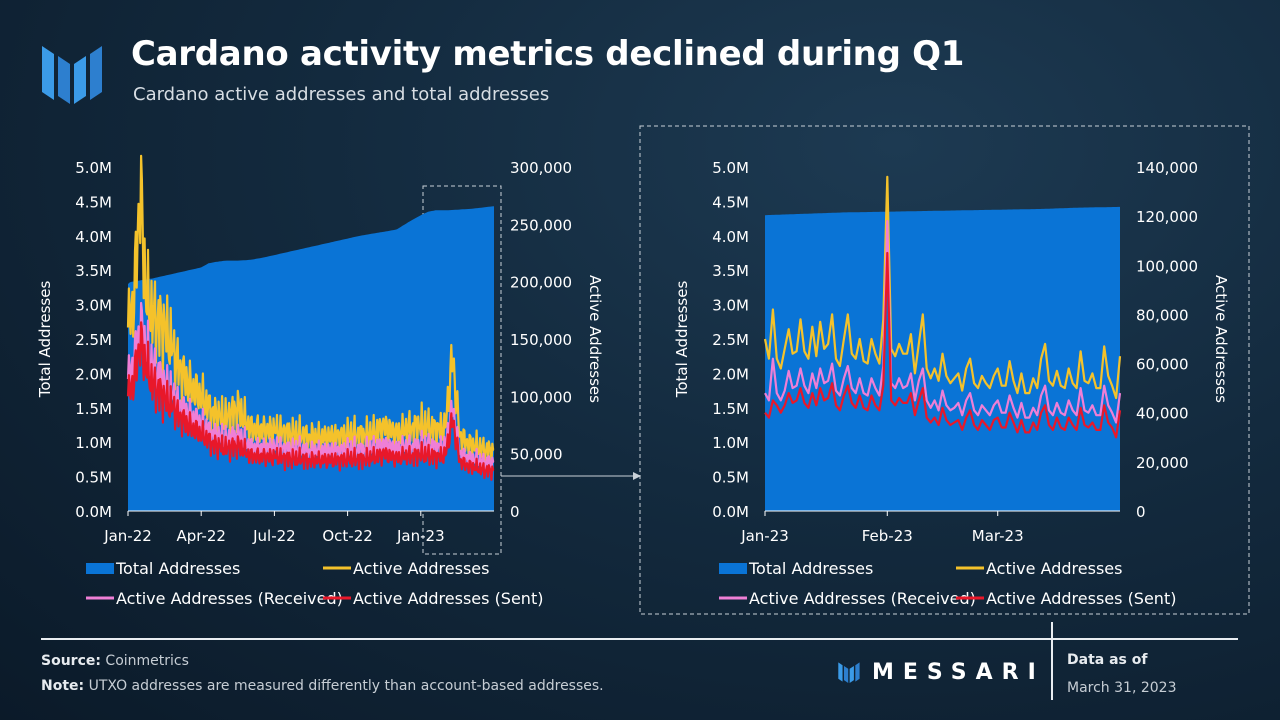 The height and width of the screenshot is (720, 1280). Describe the element at coordinates (1052, 661) in the screenshot. I see `footer-vertical-divider` at that location.